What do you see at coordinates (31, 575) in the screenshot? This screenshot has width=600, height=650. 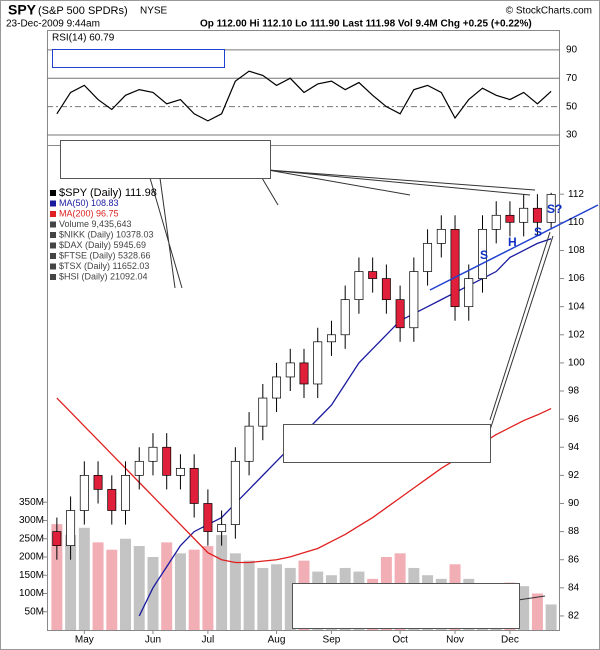 I see `y2-tick-label: 150M` at bounding box center [31, 575].